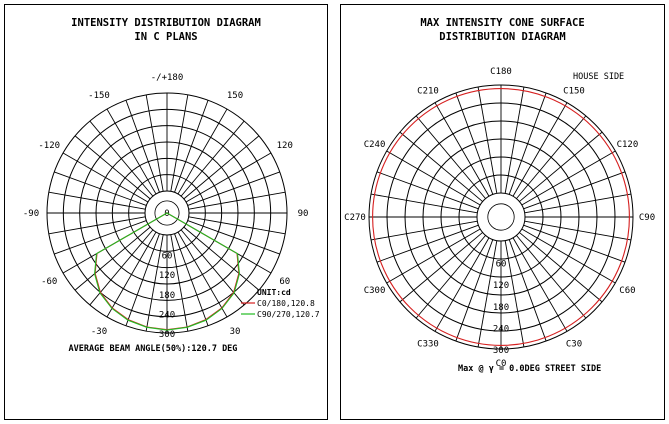 Image resolution: width=669 pixels, height=424 pixels. What do you see at coordinates (574, 92) in the screenshot?
I see `c-plane-label: C150` at bounding box center [574, 92].